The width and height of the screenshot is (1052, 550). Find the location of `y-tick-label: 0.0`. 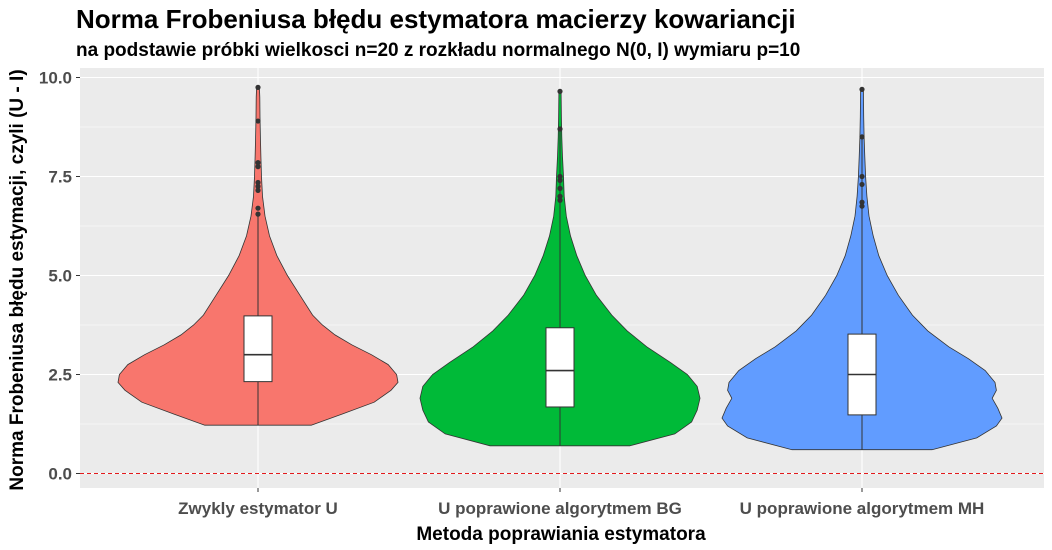

y-tick-label: 0.0 is located at coordinates (60, 474).